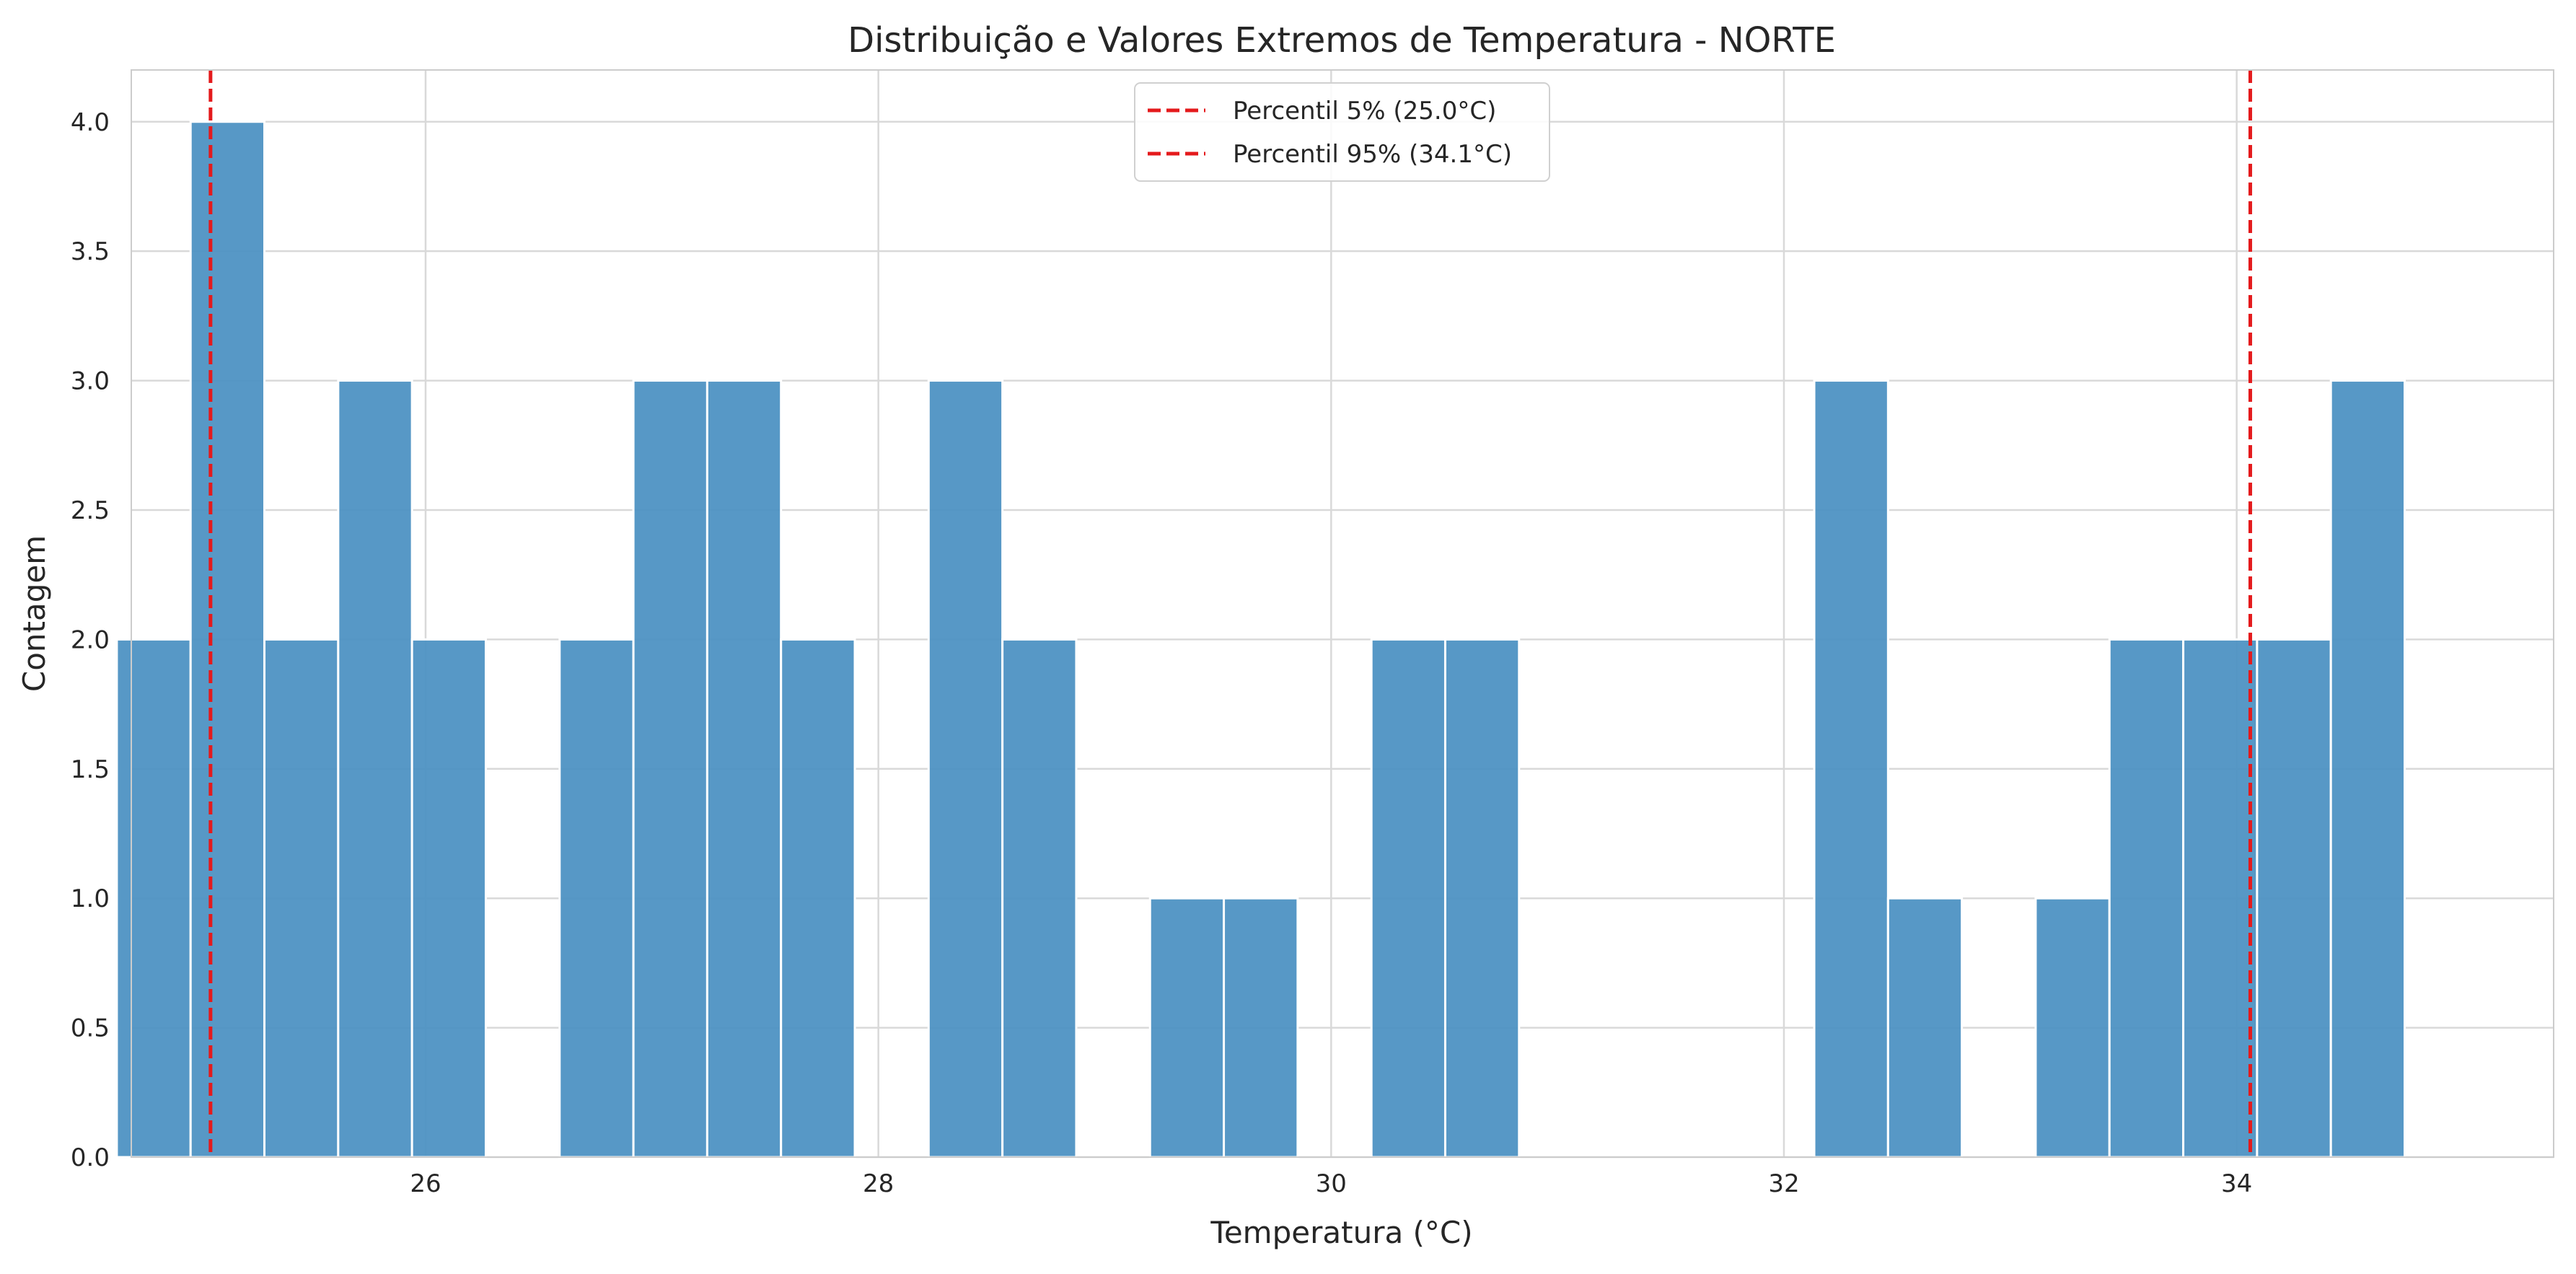  I want to click on legend-label: Percentil 95% (34.1°C), so click(1372, 154).